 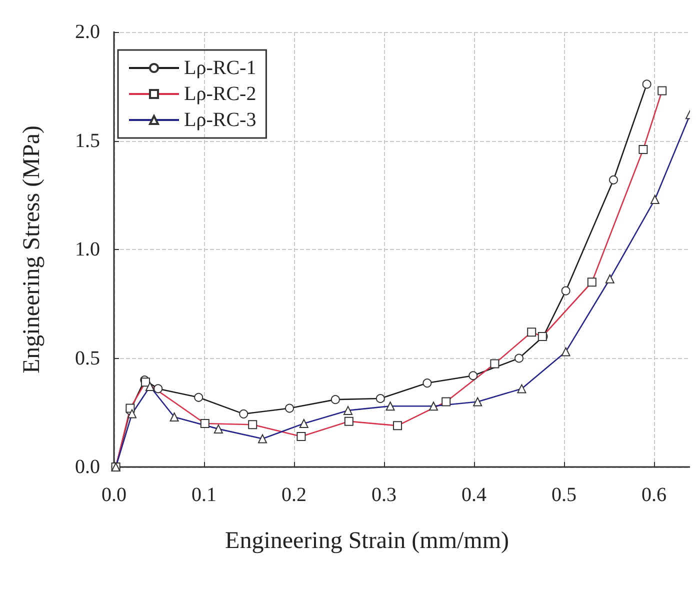 I want to click on legend-label: Lρ-RC-3, so click(x=220, y=120).